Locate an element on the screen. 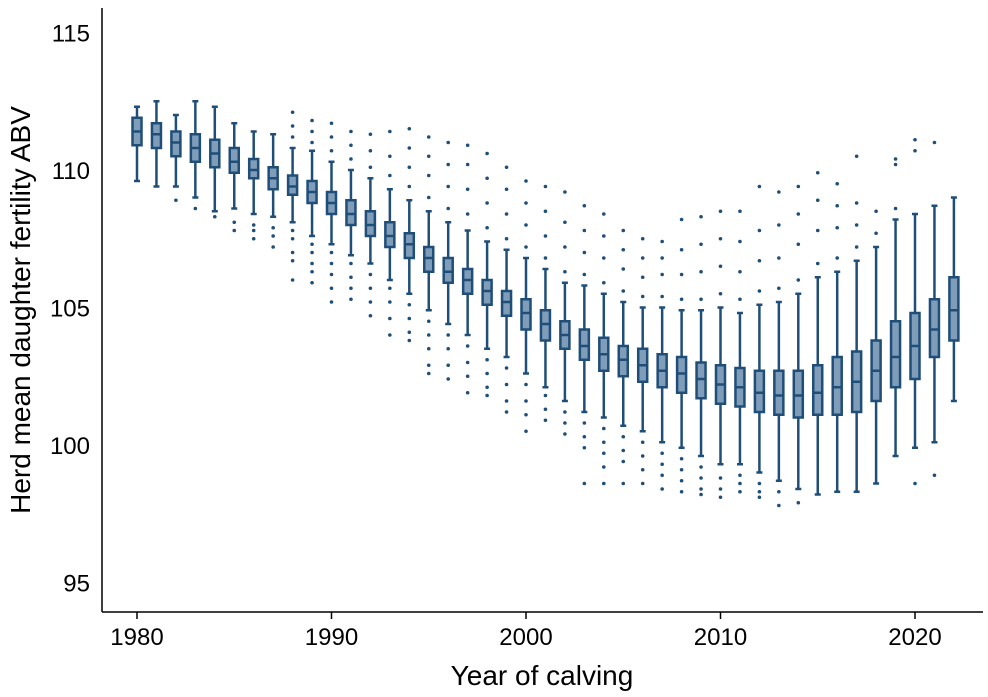  box-2003 is located at coordinates (584, 344).